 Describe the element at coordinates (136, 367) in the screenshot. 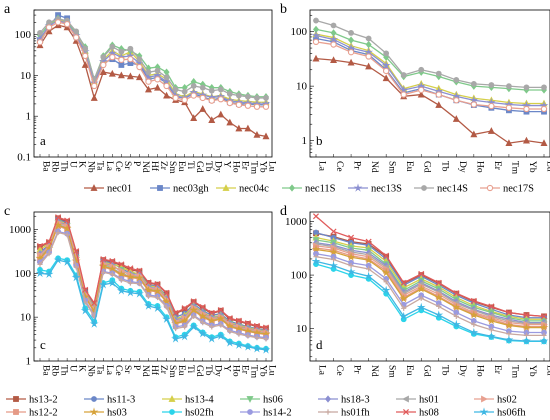

I see `x-tick-label: P` at that location.